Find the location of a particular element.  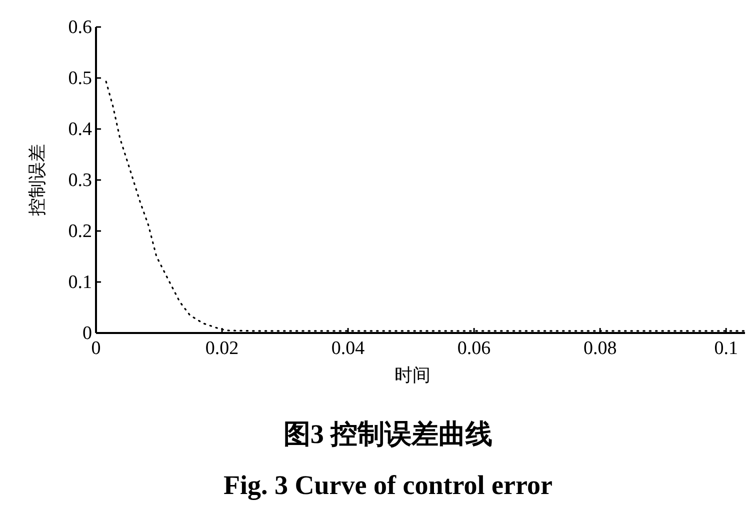

y-tick-label: 0.2 is located at coordinates (80, 231).